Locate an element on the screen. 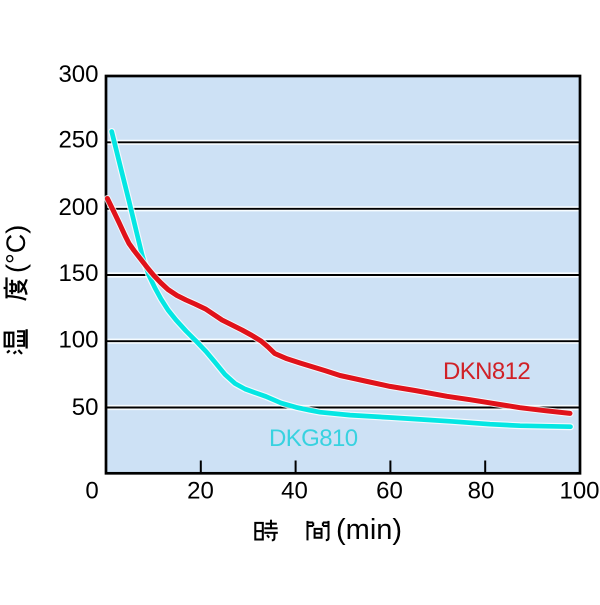 This screenshot has width=600, height=605. svg-text: 40 is located at coordinates (294, 491).